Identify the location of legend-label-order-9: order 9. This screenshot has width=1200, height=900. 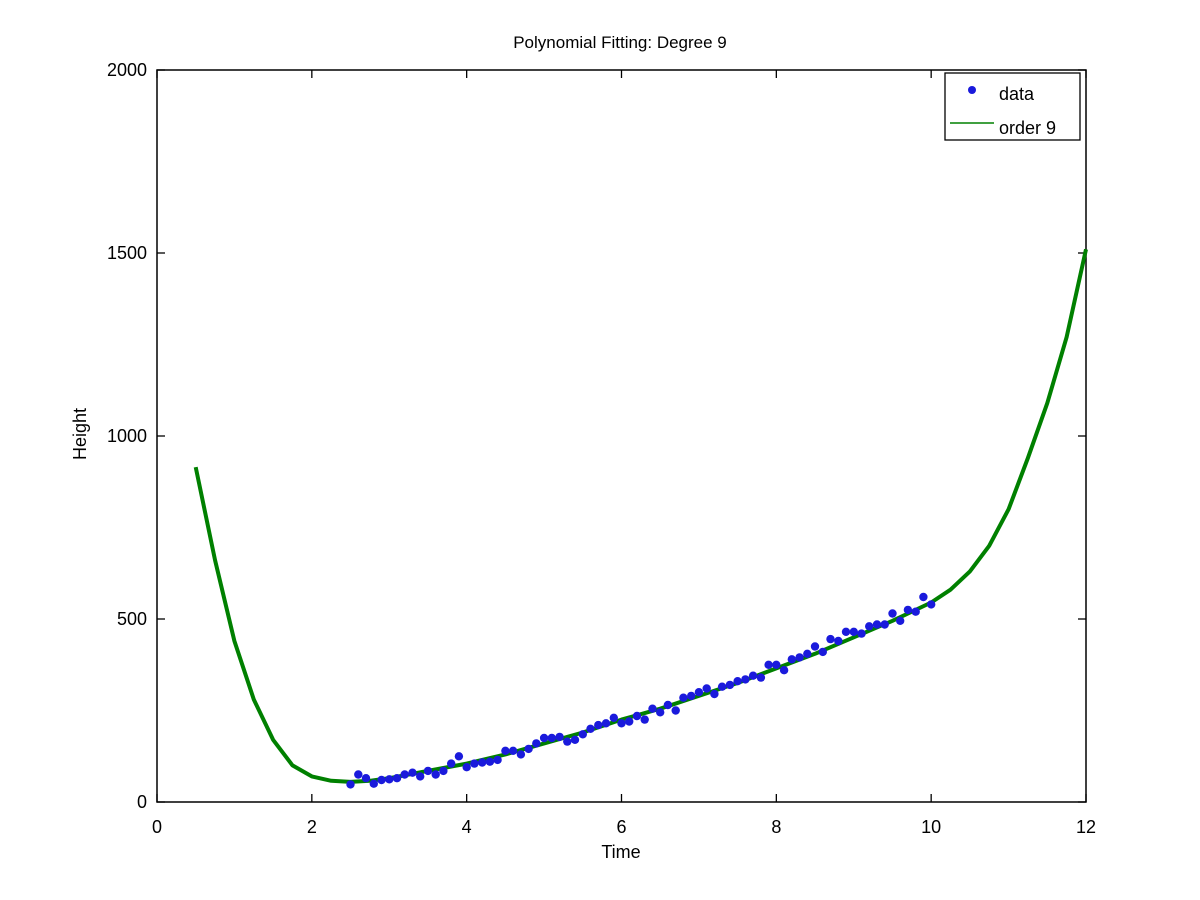
(1027, 128).